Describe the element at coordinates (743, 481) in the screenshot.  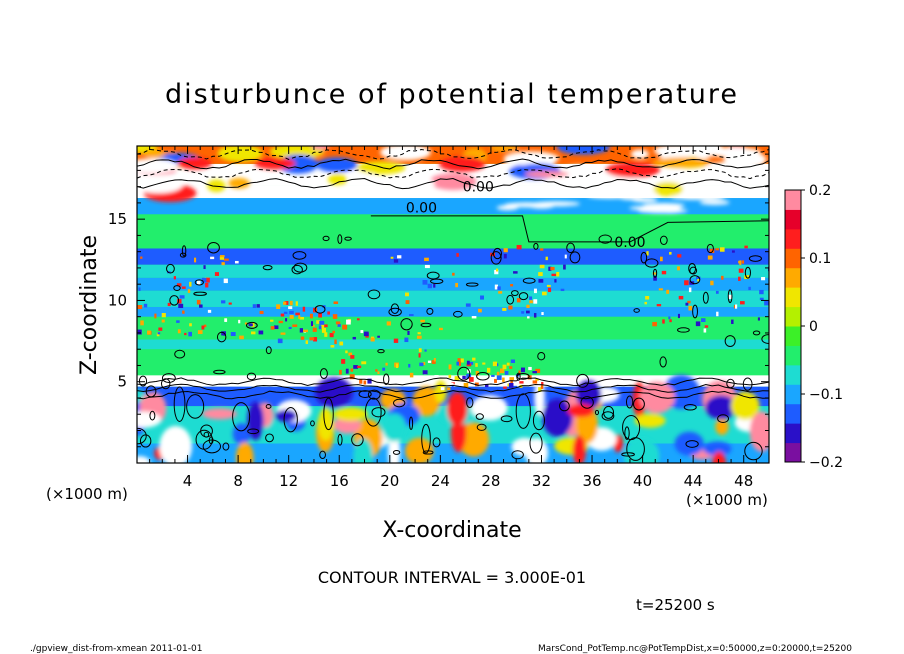
I see `x-tick-label: 48` at that location.